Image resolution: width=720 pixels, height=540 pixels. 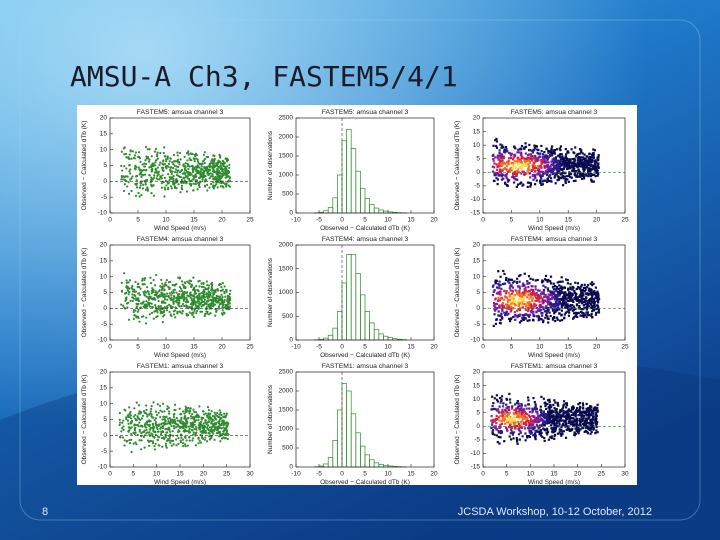 I want to click on slide-title: AMSU-A Ch3, FASTEM5/4/1, so click(x=264, y=76).